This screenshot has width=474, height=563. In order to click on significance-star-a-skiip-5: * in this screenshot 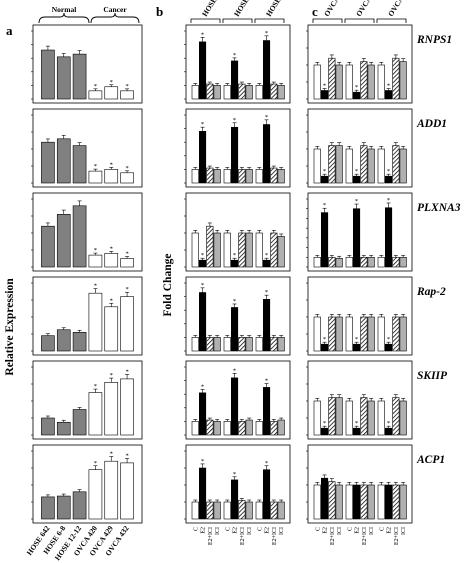, I will do `click(126, 371)`.